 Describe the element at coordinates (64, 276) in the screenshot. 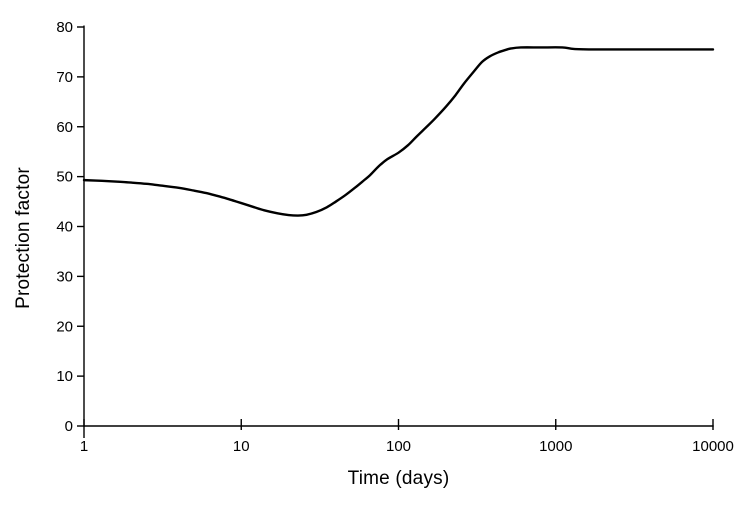

I see `y-tick-label: 30` at that location.